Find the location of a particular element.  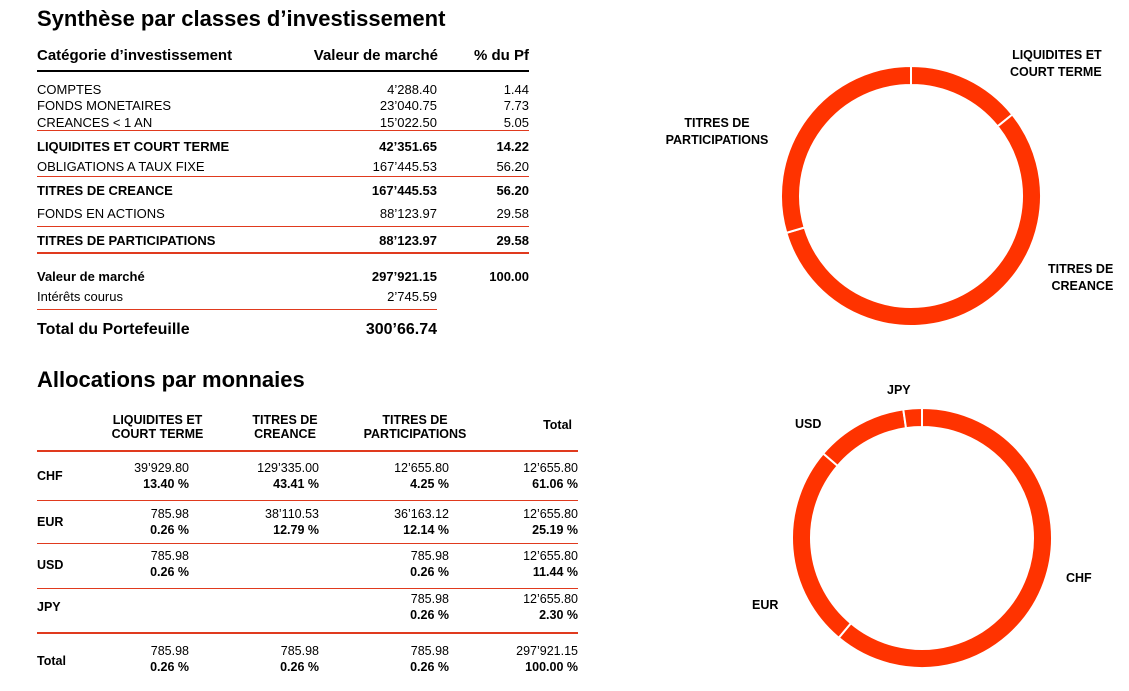

chart2-label-jpy: JPY is located at coordinates (899, 390).